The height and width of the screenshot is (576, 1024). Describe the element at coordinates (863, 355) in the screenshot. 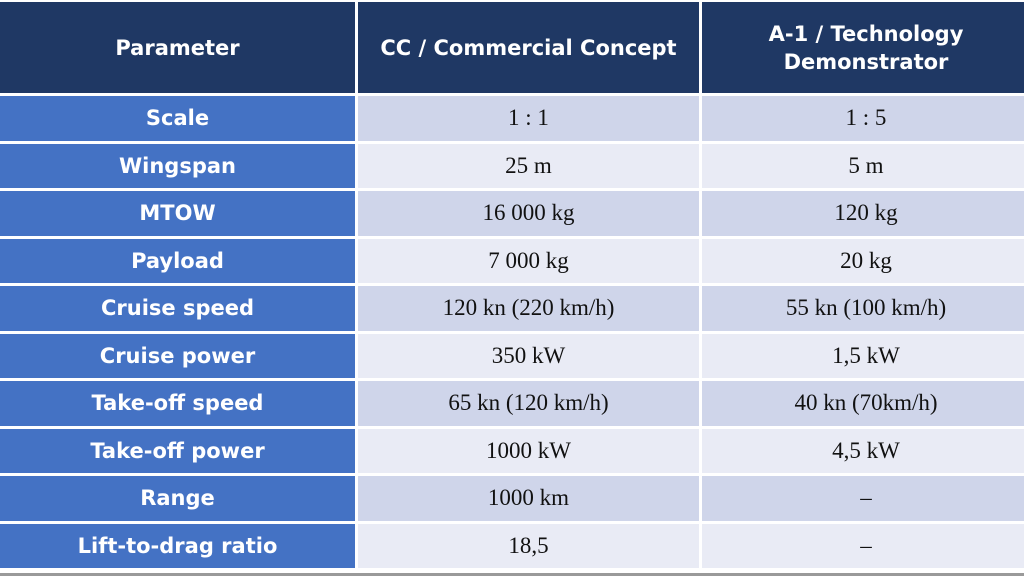

I see `technology-demonstrator-cell: 1,5 kW` at that location.